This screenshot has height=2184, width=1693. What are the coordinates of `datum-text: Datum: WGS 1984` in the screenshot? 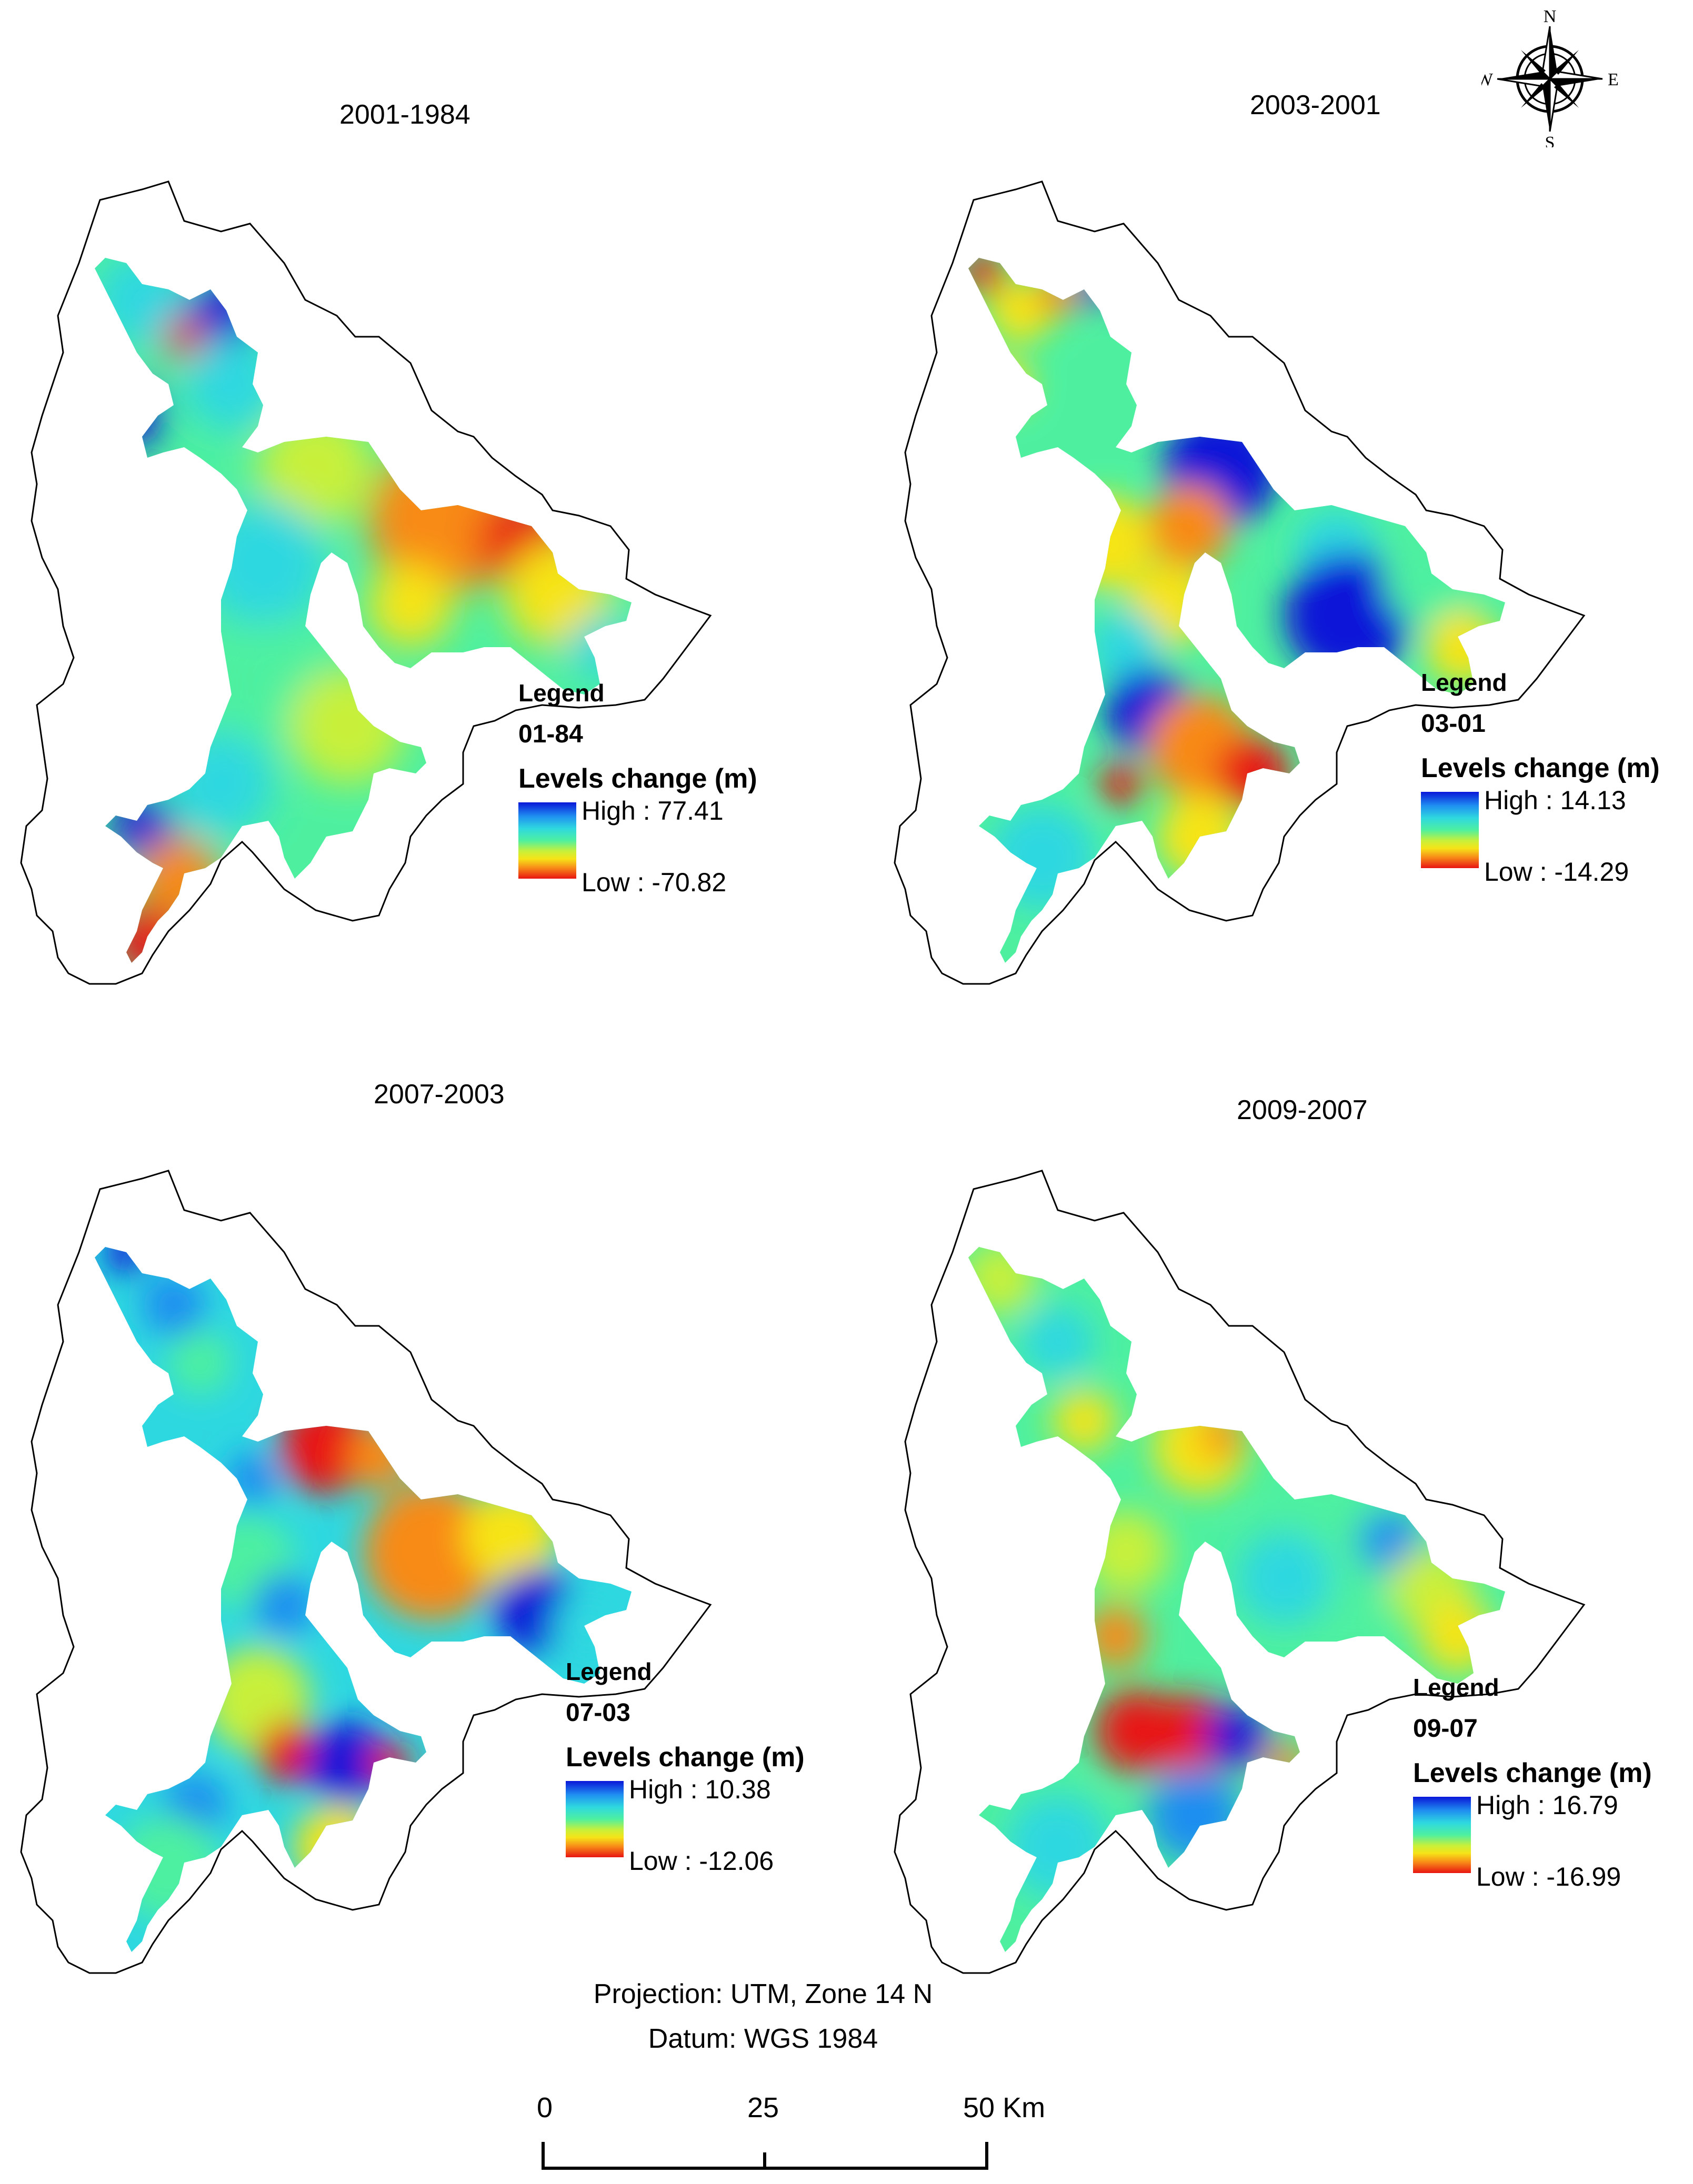 It's located at (763, 2039).